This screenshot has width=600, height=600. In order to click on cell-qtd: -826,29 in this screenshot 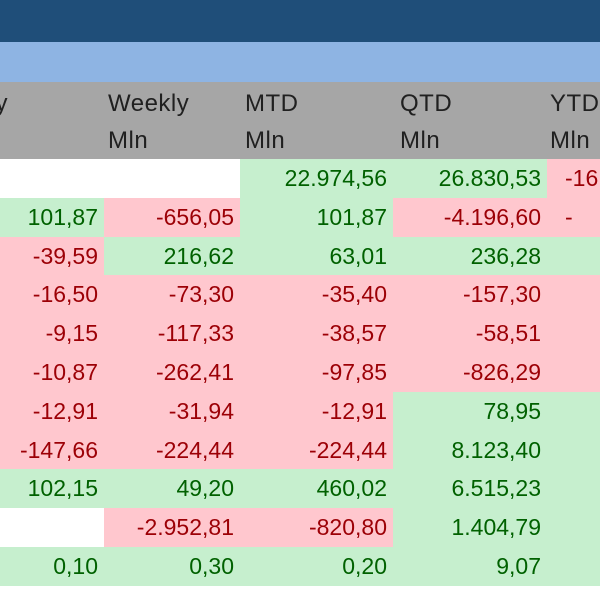, I will do `click(470, 372)`.